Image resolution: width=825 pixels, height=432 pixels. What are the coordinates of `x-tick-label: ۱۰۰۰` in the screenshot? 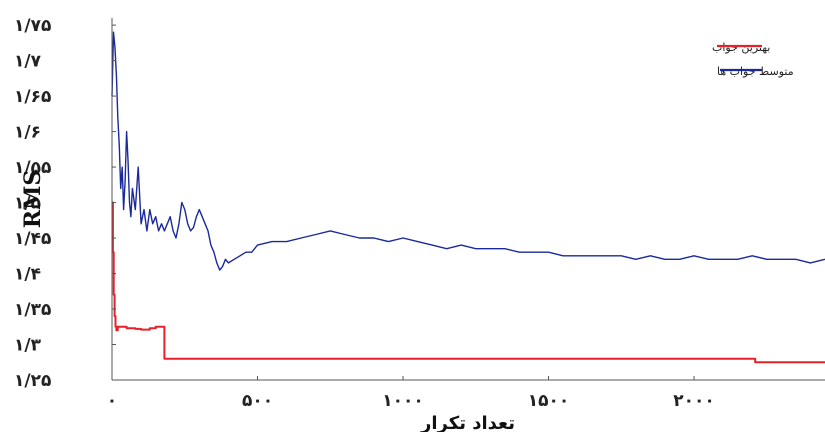 It's located at (403, 401).